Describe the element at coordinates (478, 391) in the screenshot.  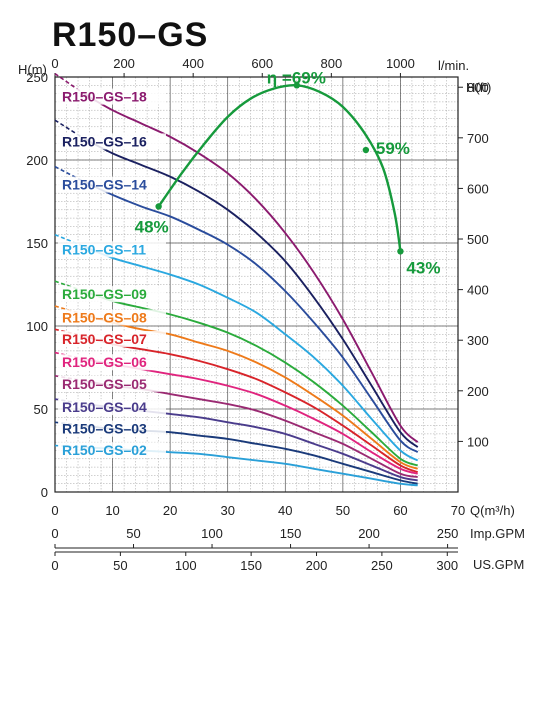
I see `y2-tick-label: 200` at that location.